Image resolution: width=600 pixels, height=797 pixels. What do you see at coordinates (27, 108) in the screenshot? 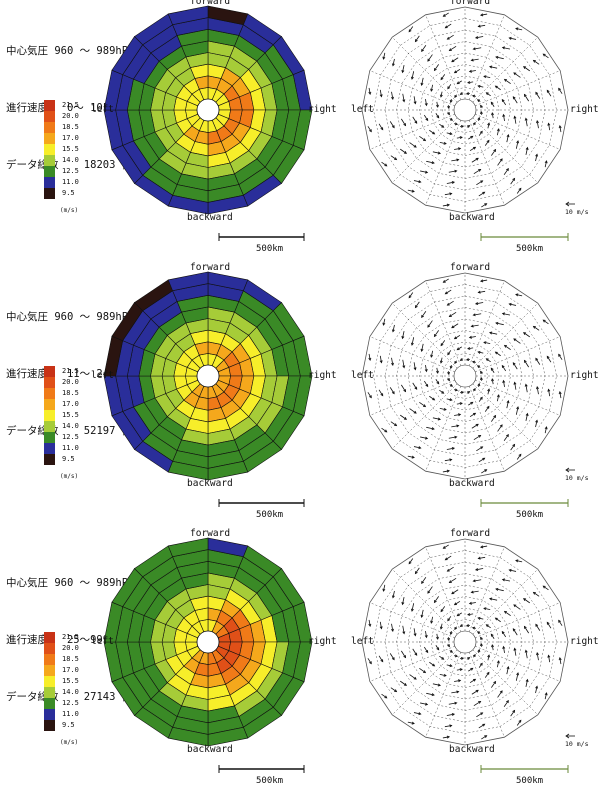
I see `speed-label: 進行速度` at bounding box center [27, 108].